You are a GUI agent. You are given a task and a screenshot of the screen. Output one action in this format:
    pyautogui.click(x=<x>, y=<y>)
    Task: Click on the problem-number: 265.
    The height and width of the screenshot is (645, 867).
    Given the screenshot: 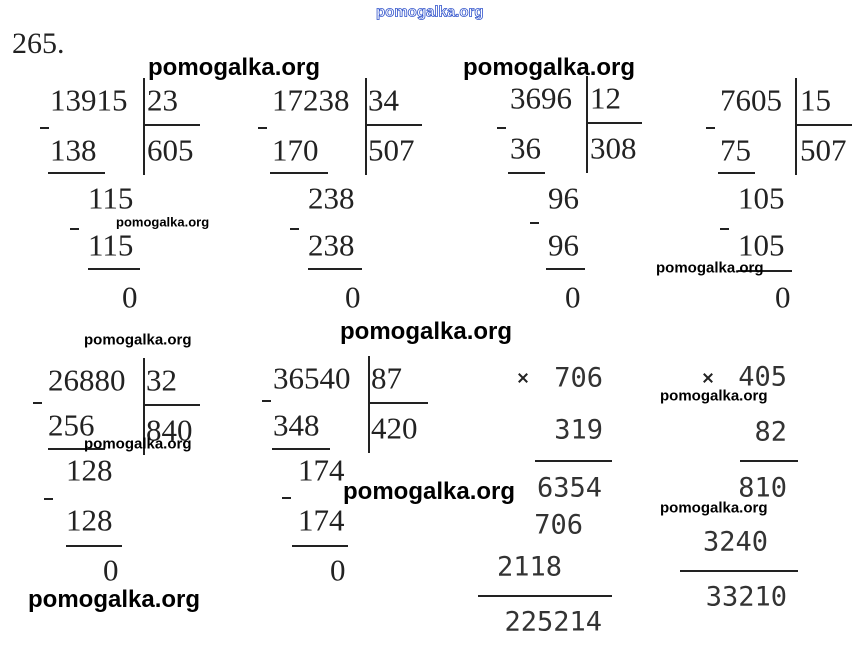 What is the action you would take?
    pyautogui.click(x=38, y=43)
    